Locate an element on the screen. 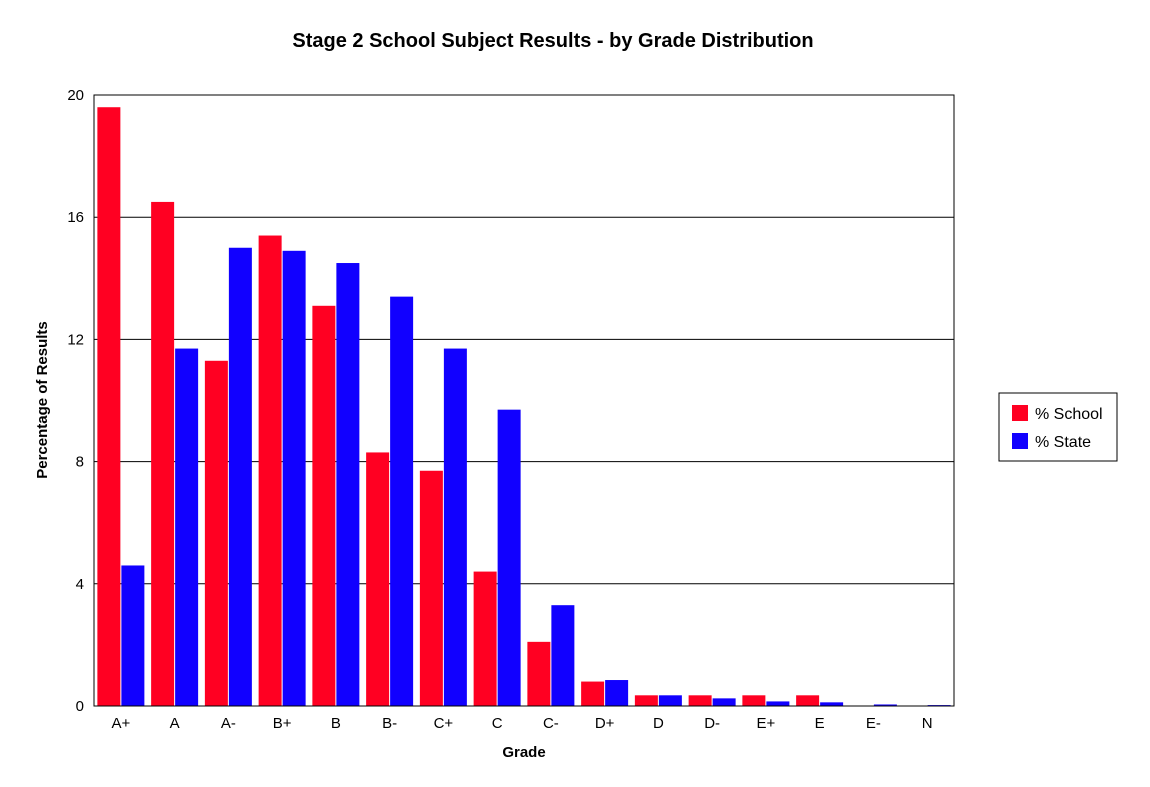  x-axis-ticks: A+ A A- B+ B B- C+ C C- D+ D D- E+ E E- N is located at coordinates (521, 723).